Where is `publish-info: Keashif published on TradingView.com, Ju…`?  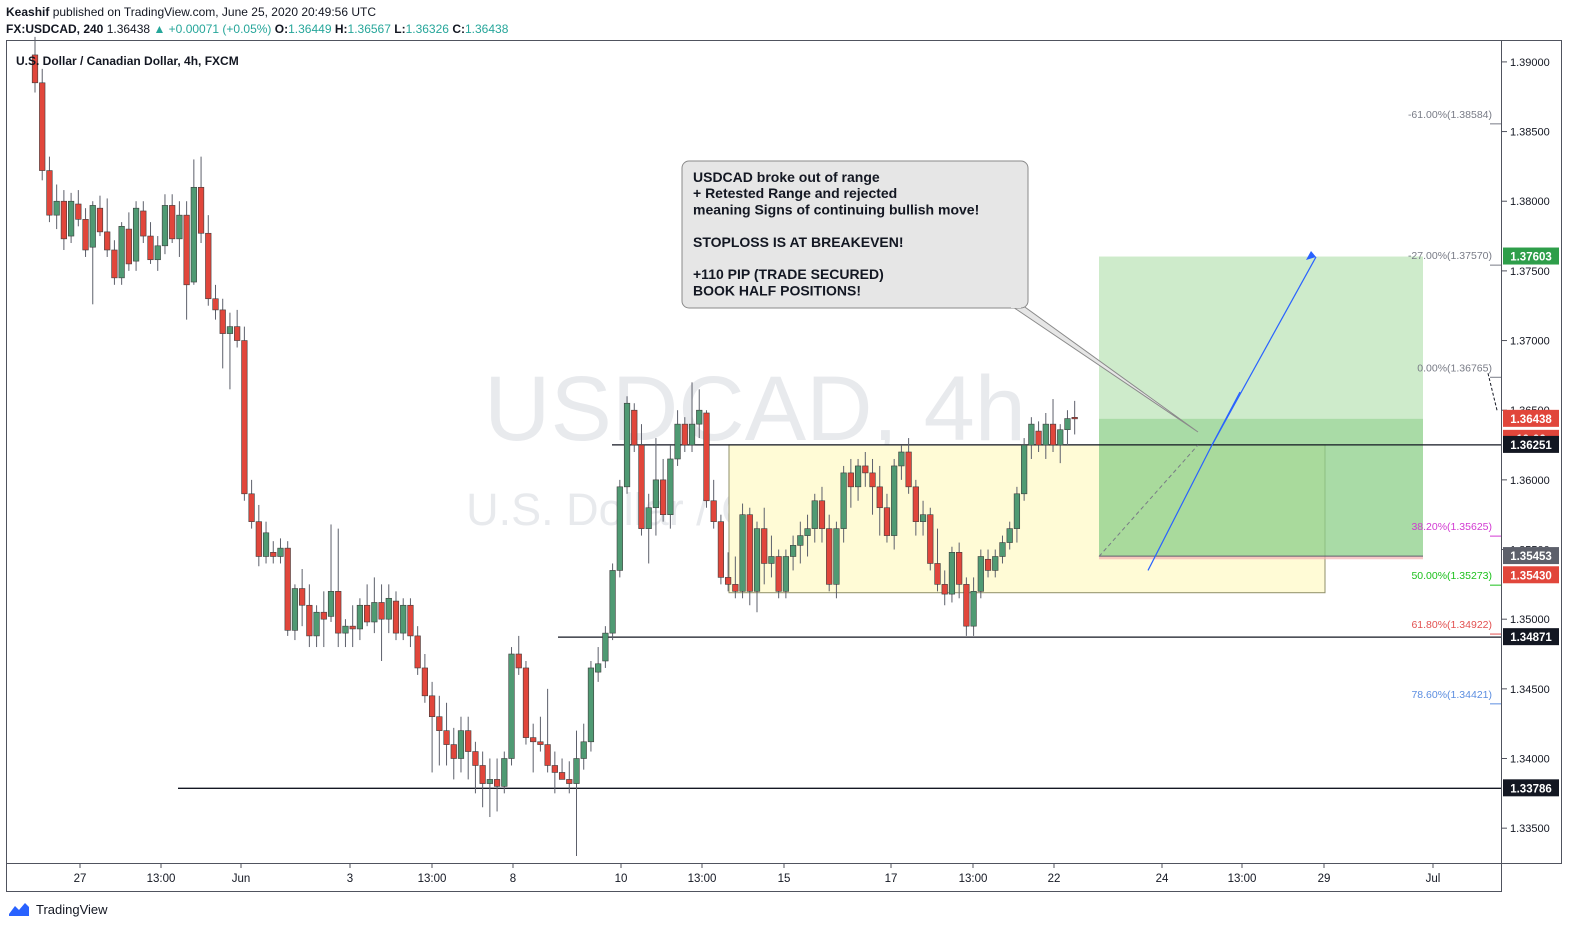 publish-info: Keashif published on TradingView.com, Ju… is located at coordinates (257, 12).